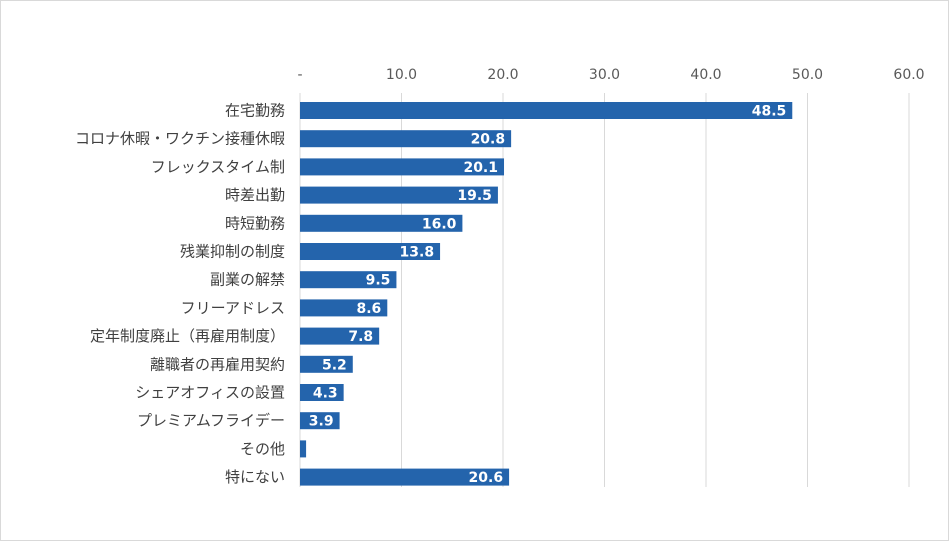  Describe the element at coordinates (325, 394) in the screenshot. I see `data-label: 4.3` at that location.